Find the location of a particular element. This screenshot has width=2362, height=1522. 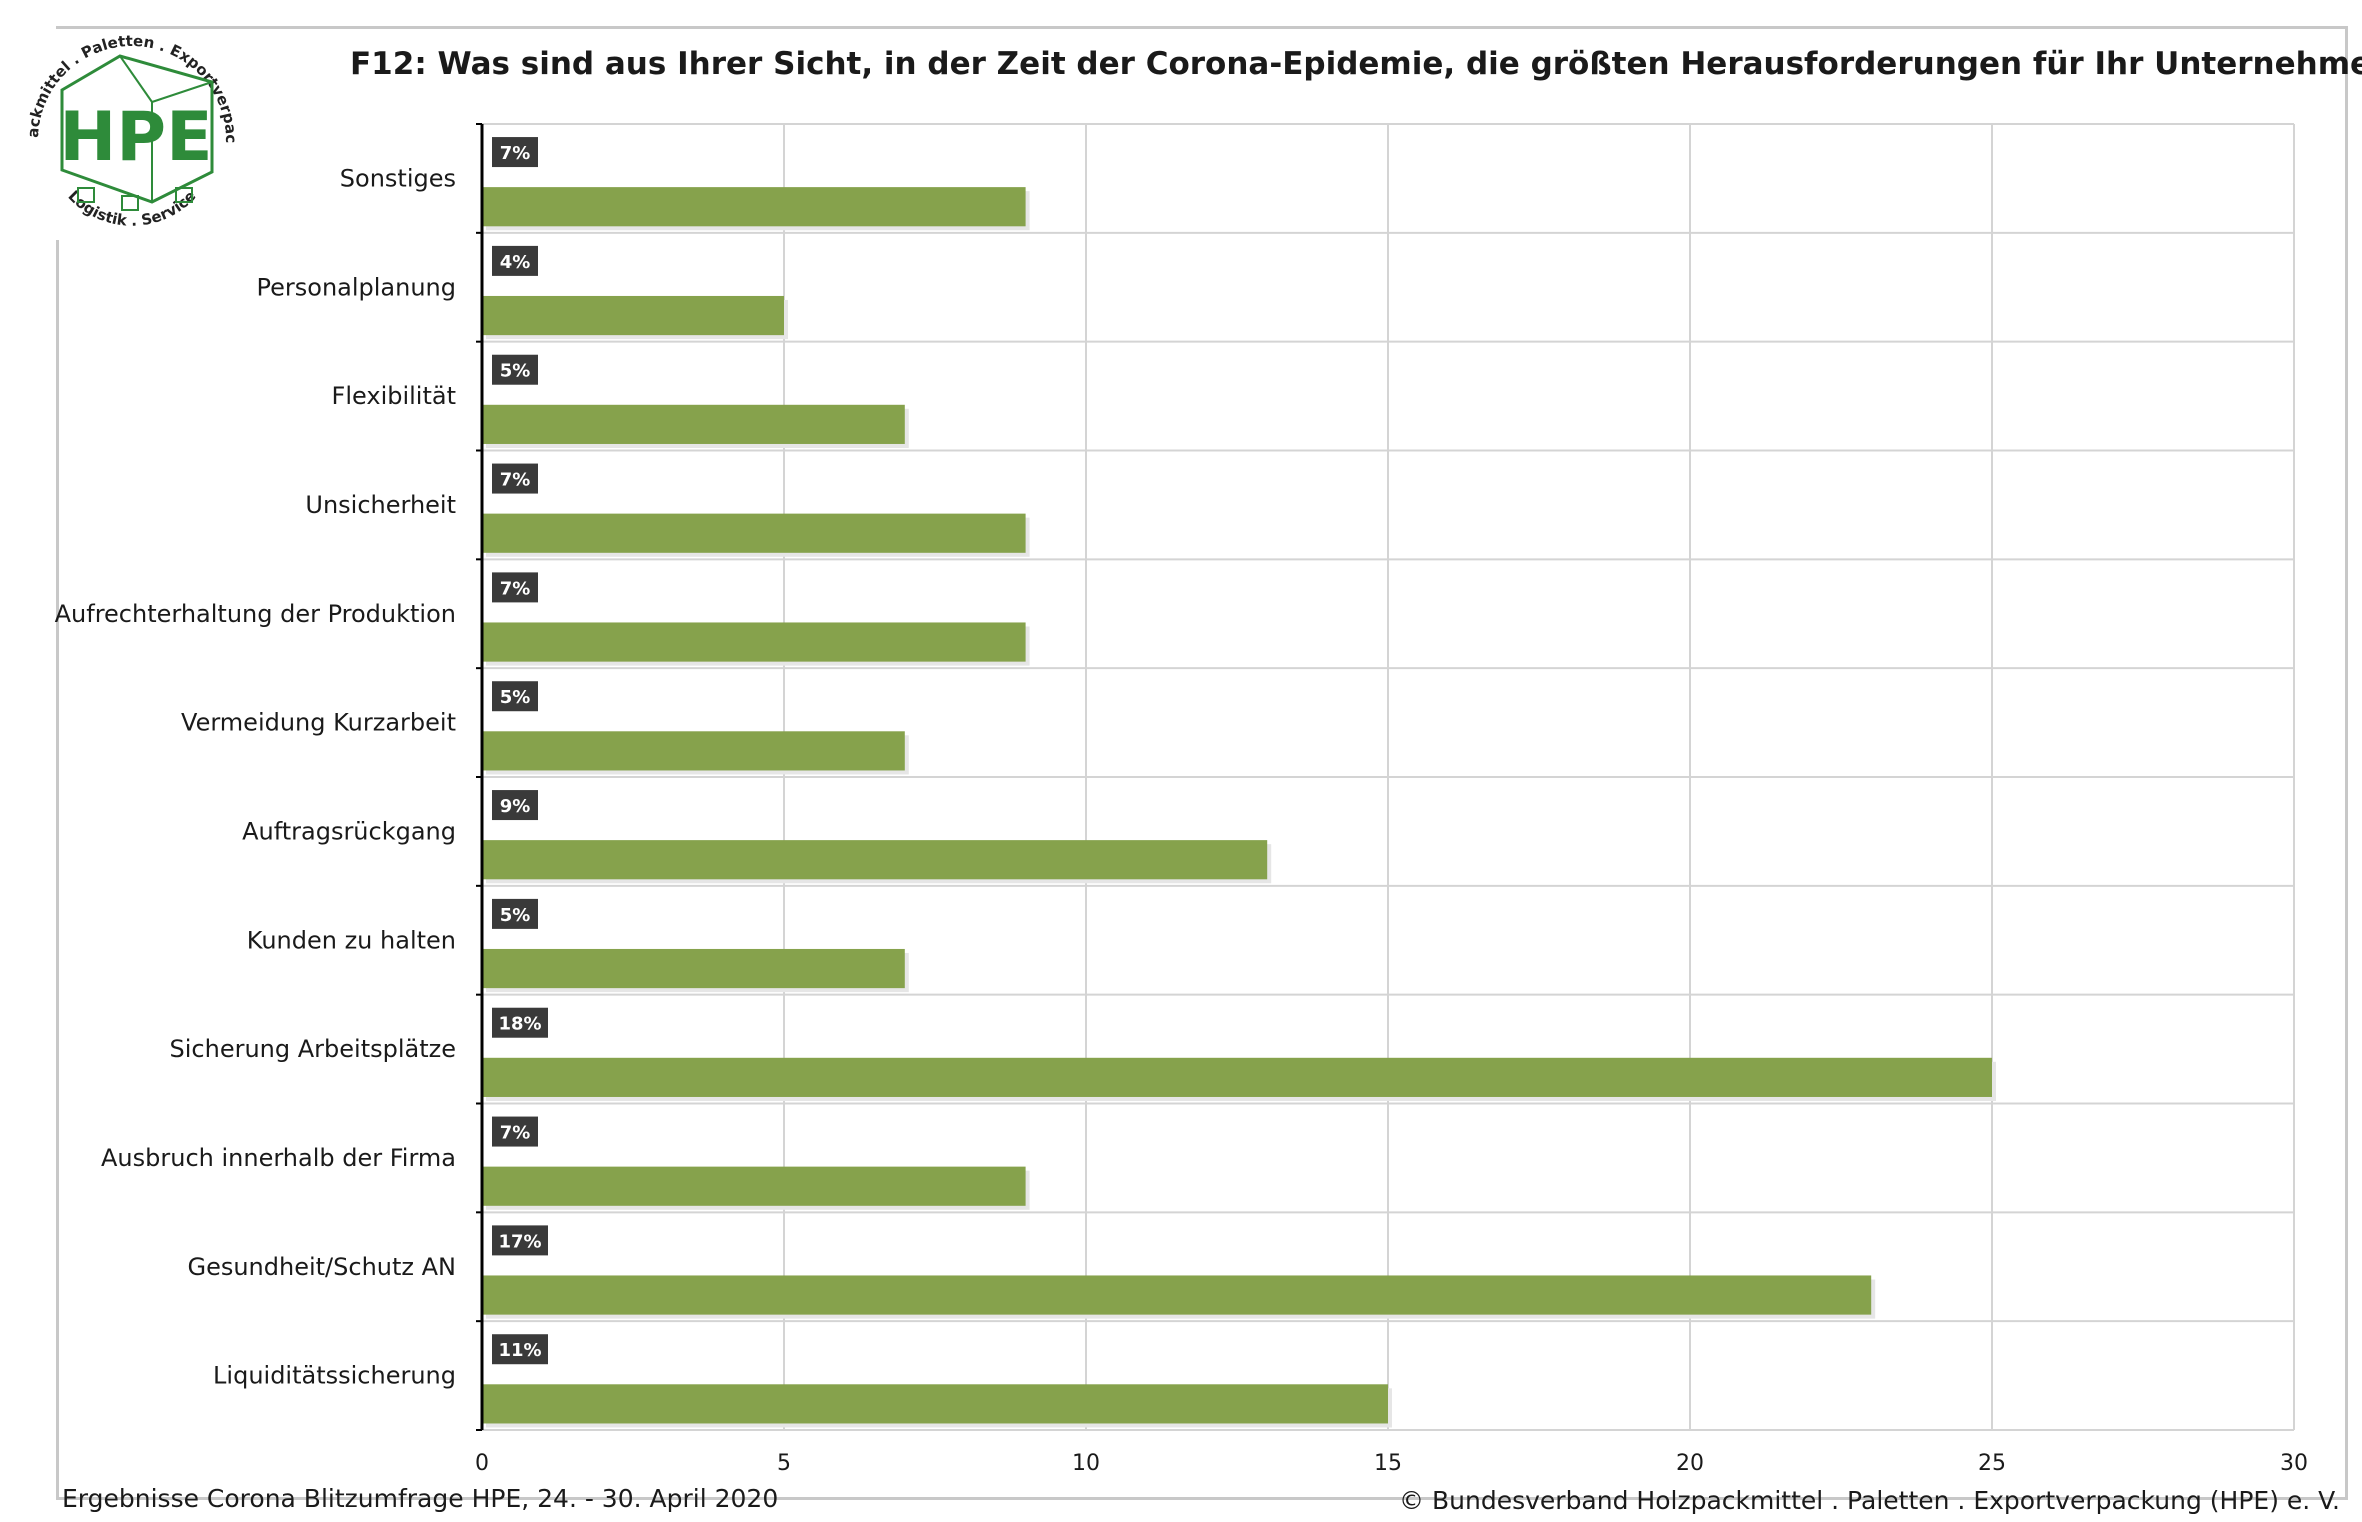

data-label: 4% is located at coordinates (515, 262).